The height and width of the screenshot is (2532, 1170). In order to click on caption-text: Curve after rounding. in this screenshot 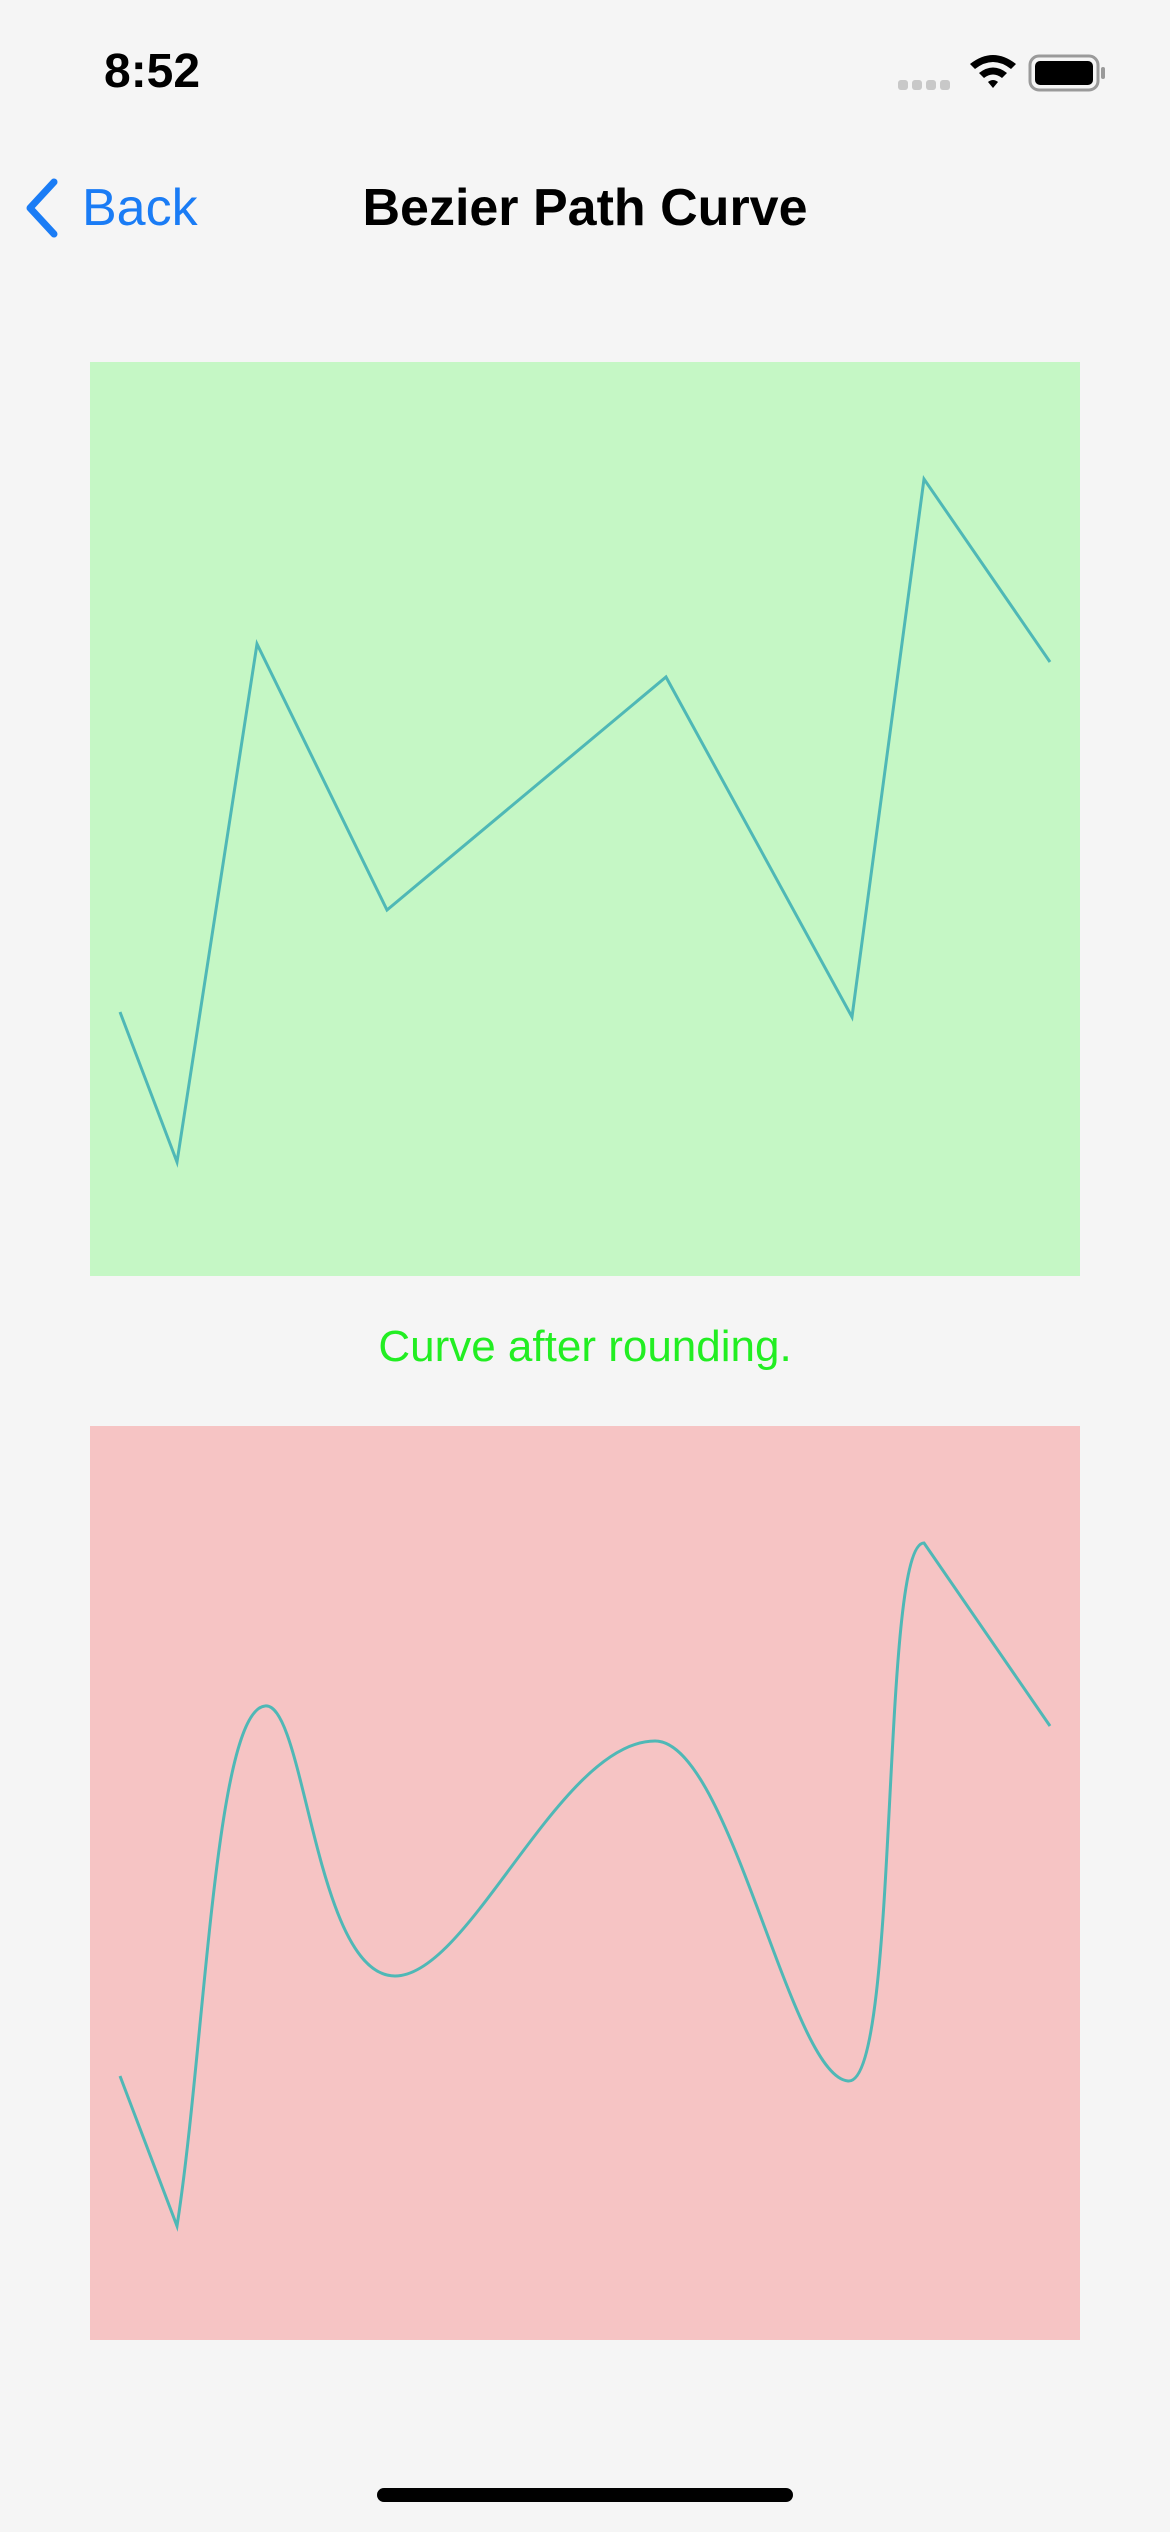, I will do `click(585, 1346)`.